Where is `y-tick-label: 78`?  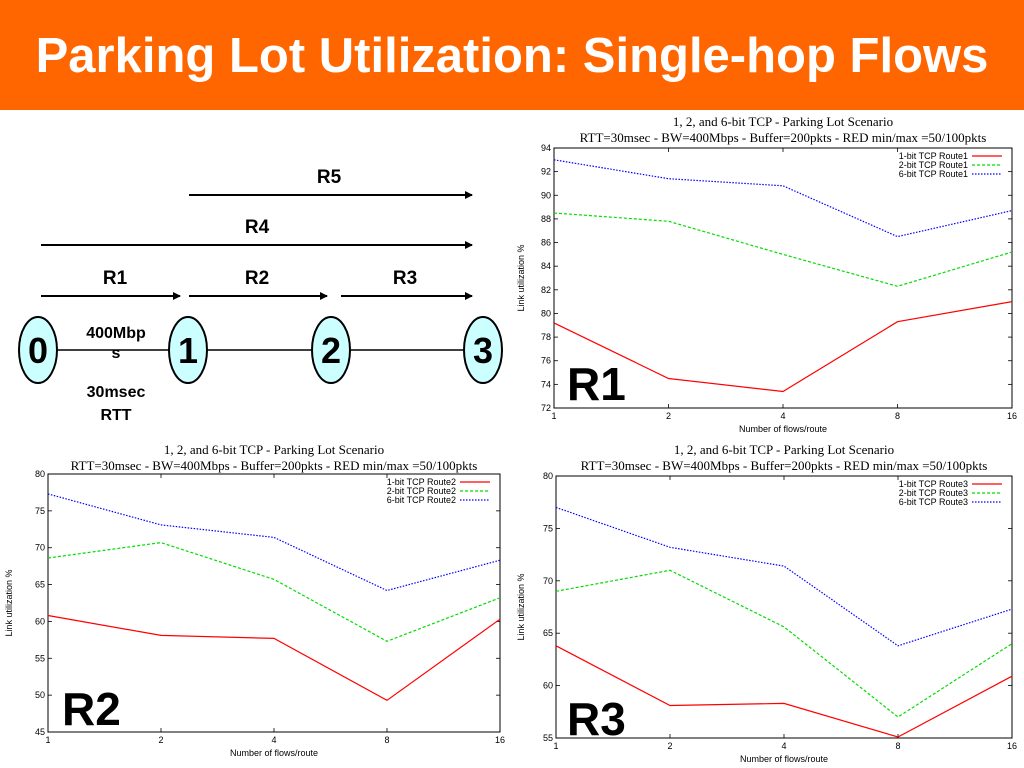 y-tick-label: 78 is located at coordinates (546, 337).